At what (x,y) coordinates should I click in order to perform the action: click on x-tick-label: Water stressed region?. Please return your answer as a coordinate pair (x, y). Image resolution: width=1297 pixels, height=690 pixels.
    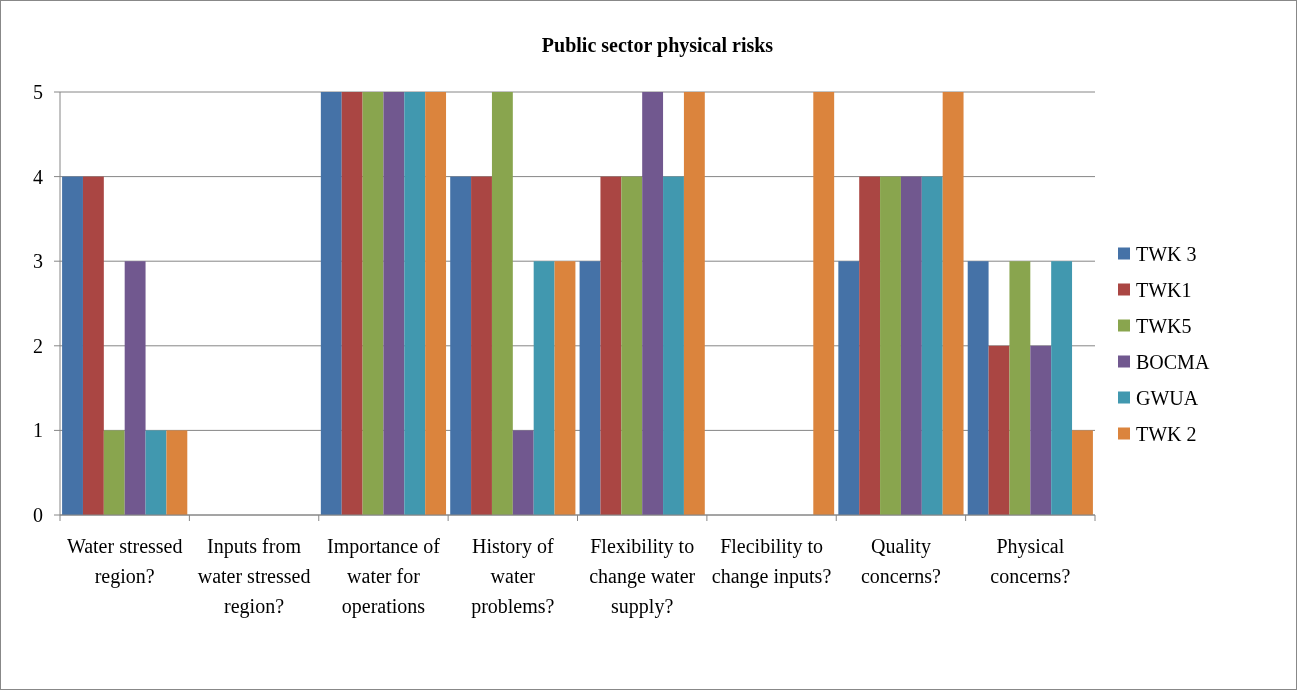
    Looking at the image, I should click on (124, 561).